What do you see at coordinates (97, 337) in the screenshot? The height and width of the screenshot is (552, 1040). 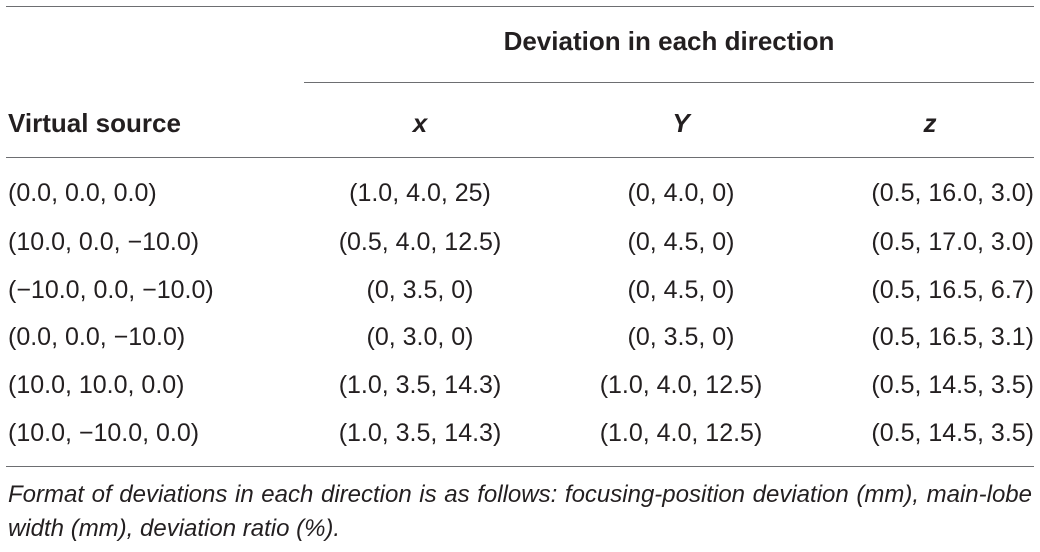 I see `table-cell-source: (0.0, 0.0, −10.0)` at bounding box center [97, 337].